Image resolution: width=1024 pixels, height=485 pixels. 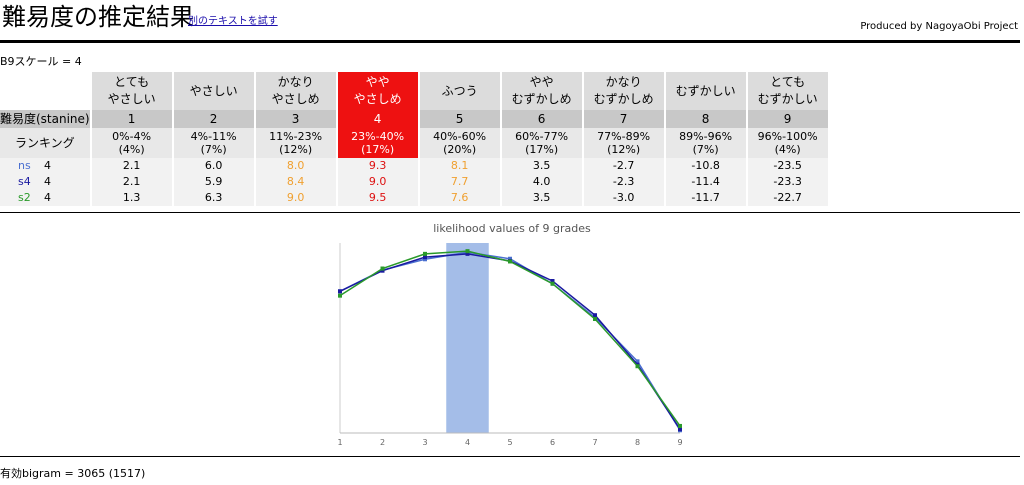 What do you see at coordinates (295, 198) in the screenshot?
I see `likelihood-value: 9.0` at bounding box center [295, 198].